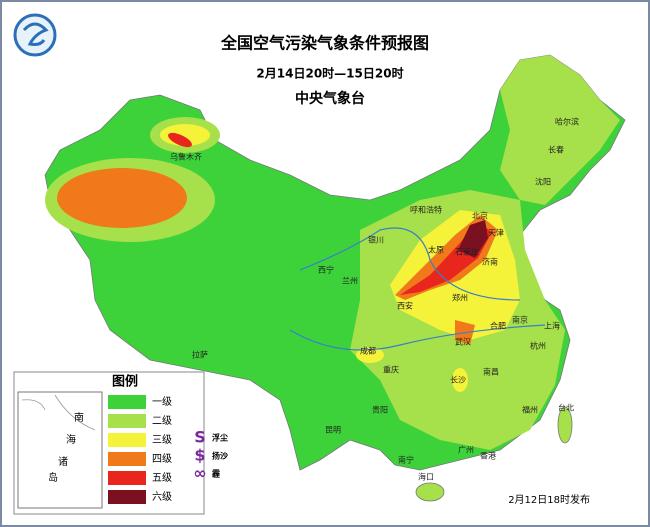 The image size is (650, 527). I want to click on city-label: 贵阳, so click(380, 410).